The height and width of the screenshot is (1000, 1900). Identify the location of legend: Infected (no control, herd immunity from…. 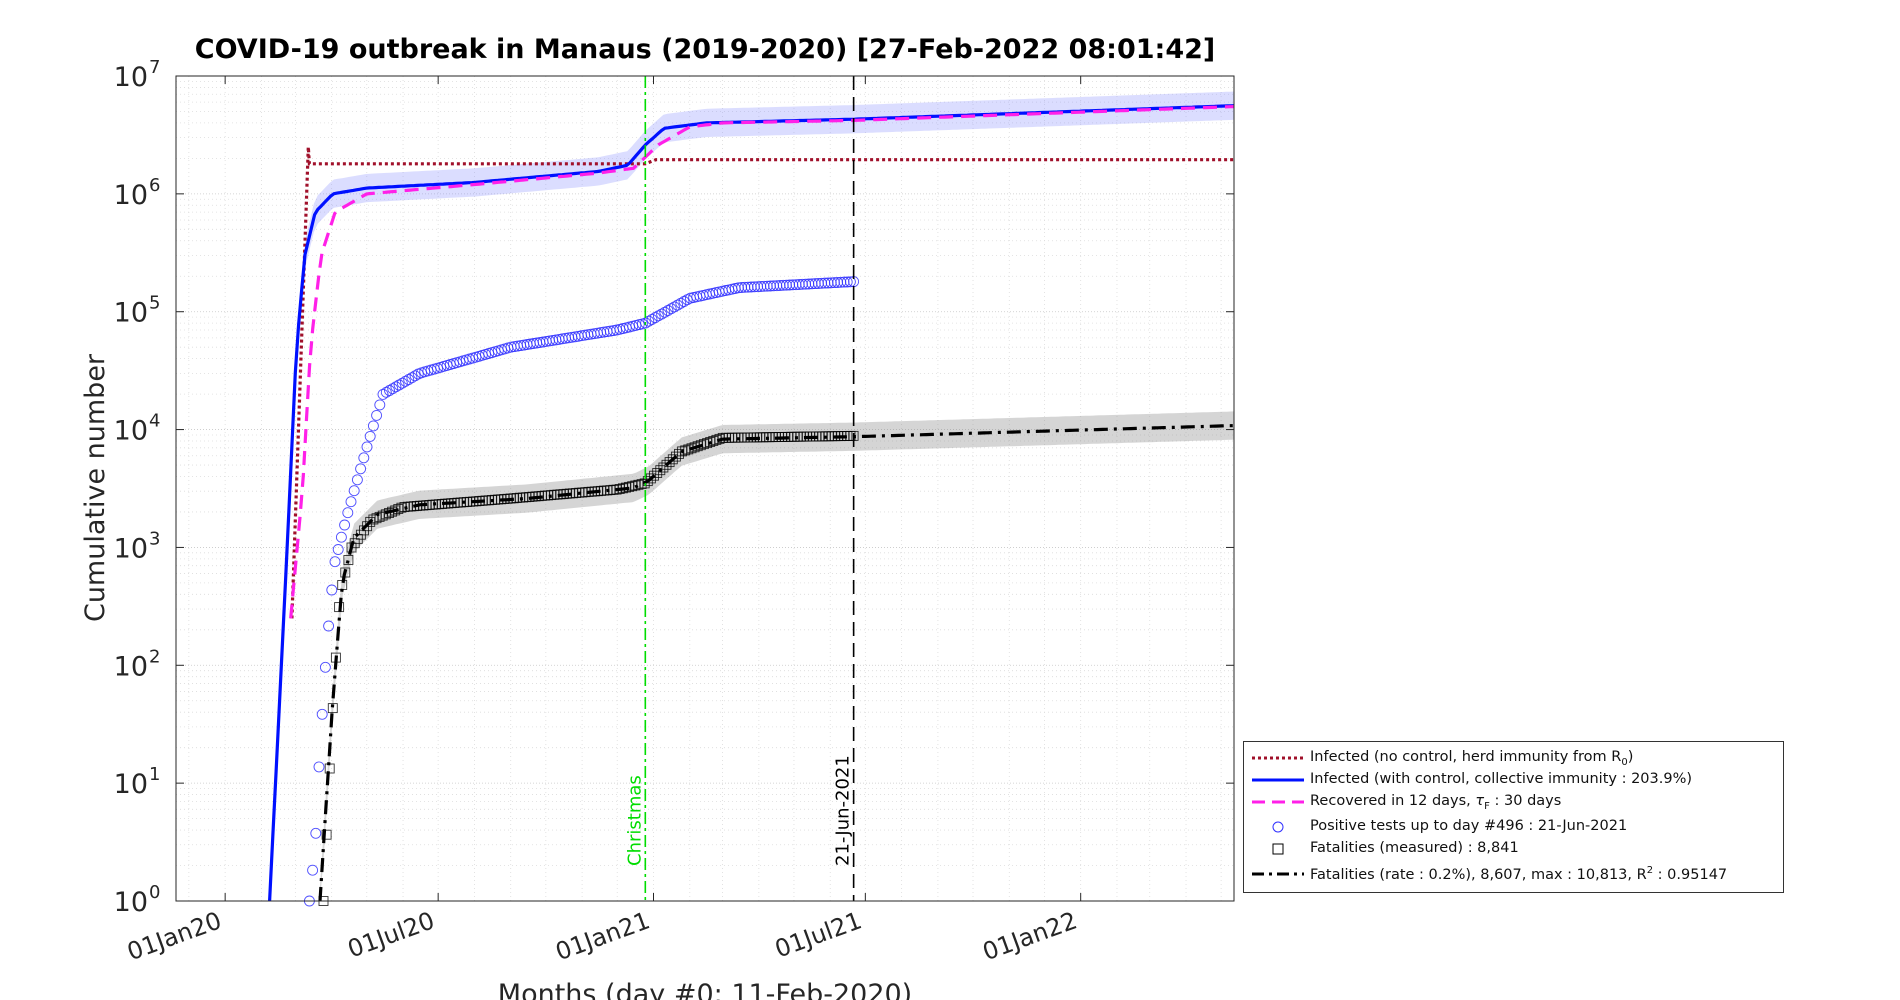
(1513, 817).